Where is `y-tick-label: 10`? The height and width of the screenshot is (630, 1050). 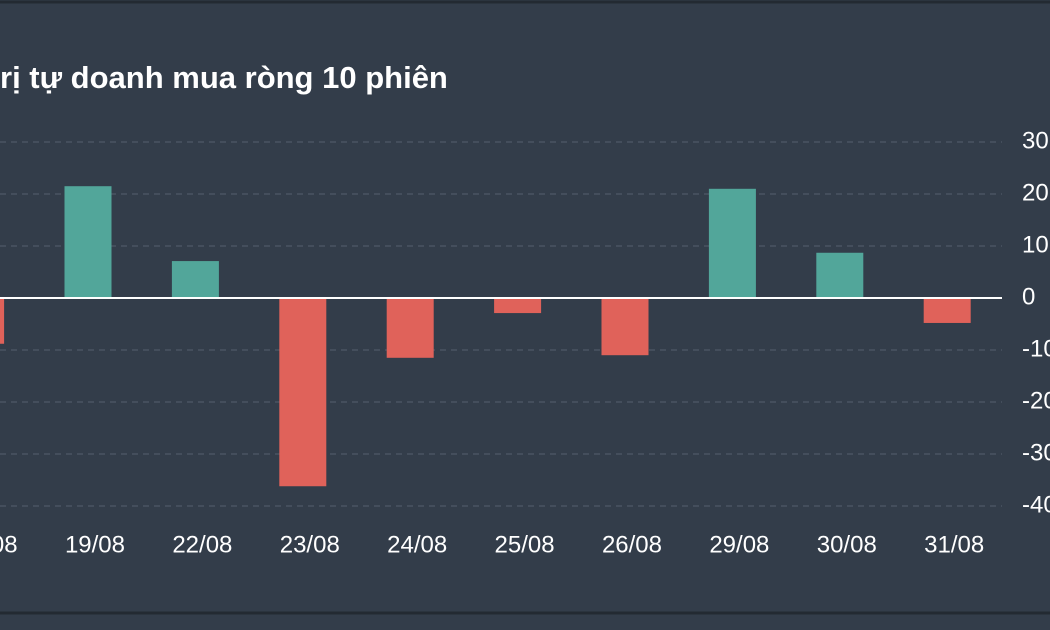 y-tick-label: 10 is located at coordinates (1035, 244).